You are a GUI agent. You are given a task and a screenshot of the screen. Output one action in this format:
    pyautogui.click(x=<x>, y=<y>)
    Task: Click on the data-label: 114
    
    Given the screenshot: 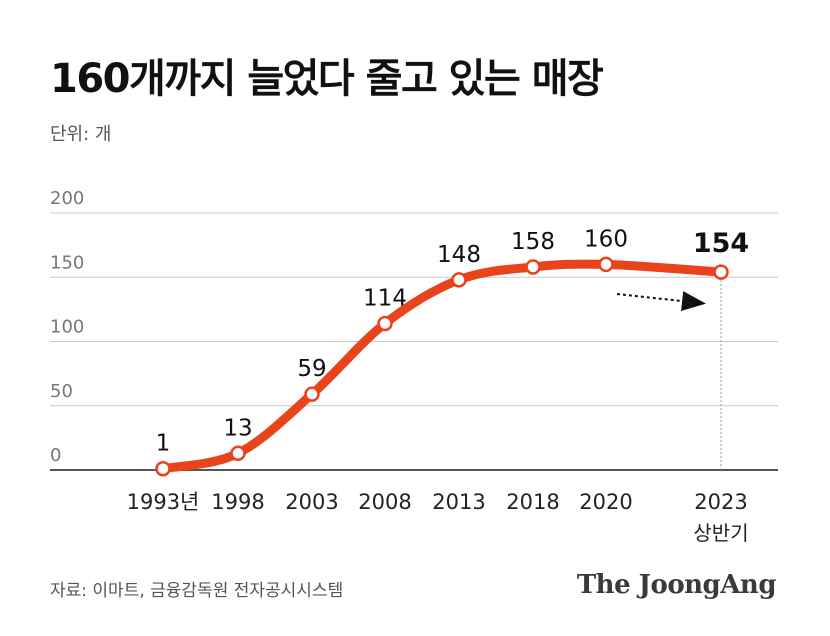 What is the action you would take?
    pyautogui.click(x=385, y=299)
    